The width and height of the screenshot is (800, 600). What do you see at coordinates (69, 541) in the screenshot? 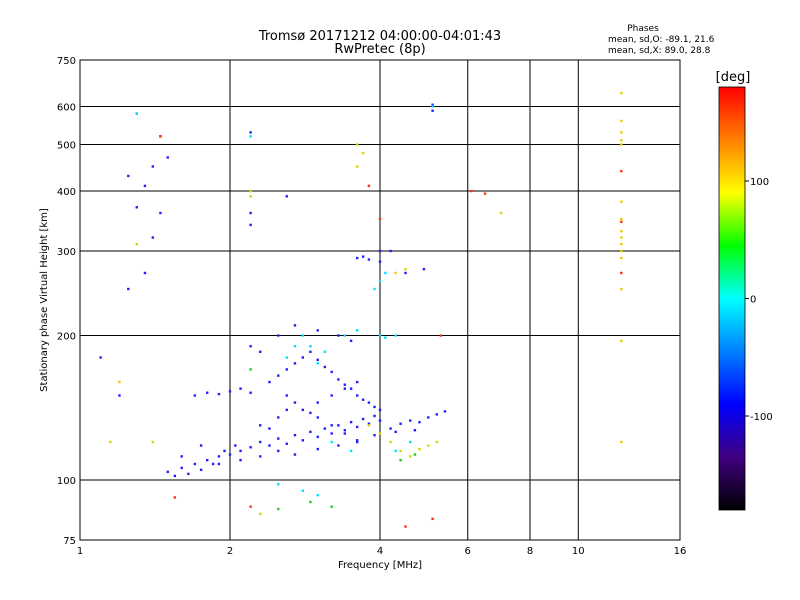
I see `y-tick-label: 75` at bounding box center [69, 541].